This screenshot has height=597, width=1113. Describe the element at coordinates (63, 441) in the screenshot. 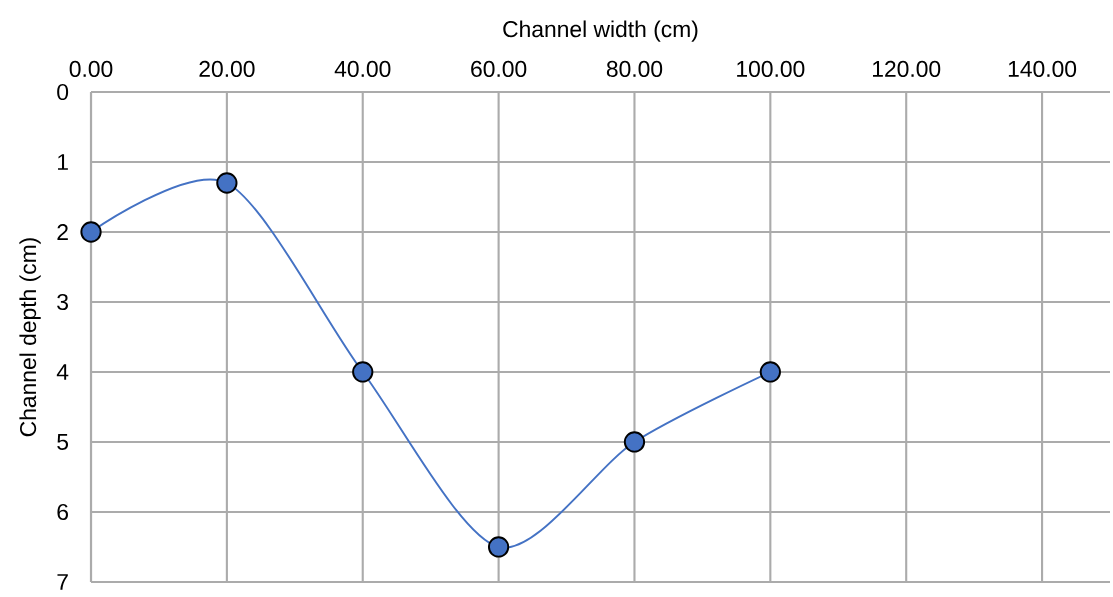

I see `y-tick-label: 5` at that location.